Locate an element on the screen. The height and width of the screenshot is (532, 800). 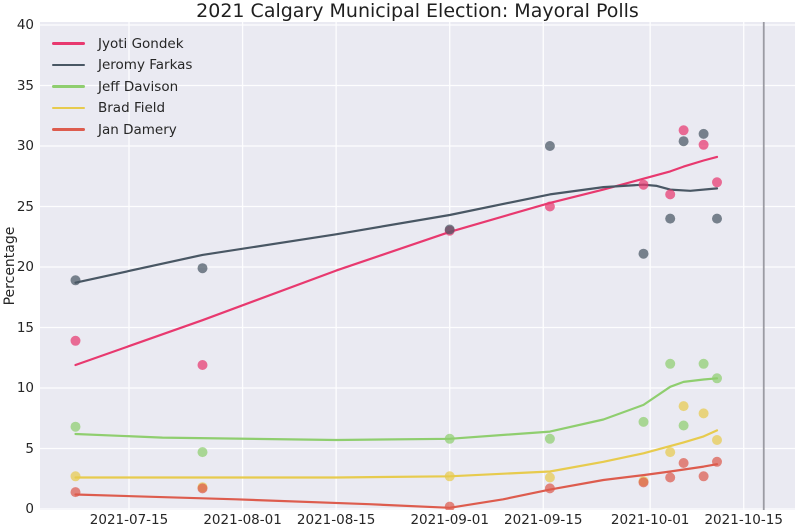
y-tick-label: 10 is located at coordinates (25, 388).